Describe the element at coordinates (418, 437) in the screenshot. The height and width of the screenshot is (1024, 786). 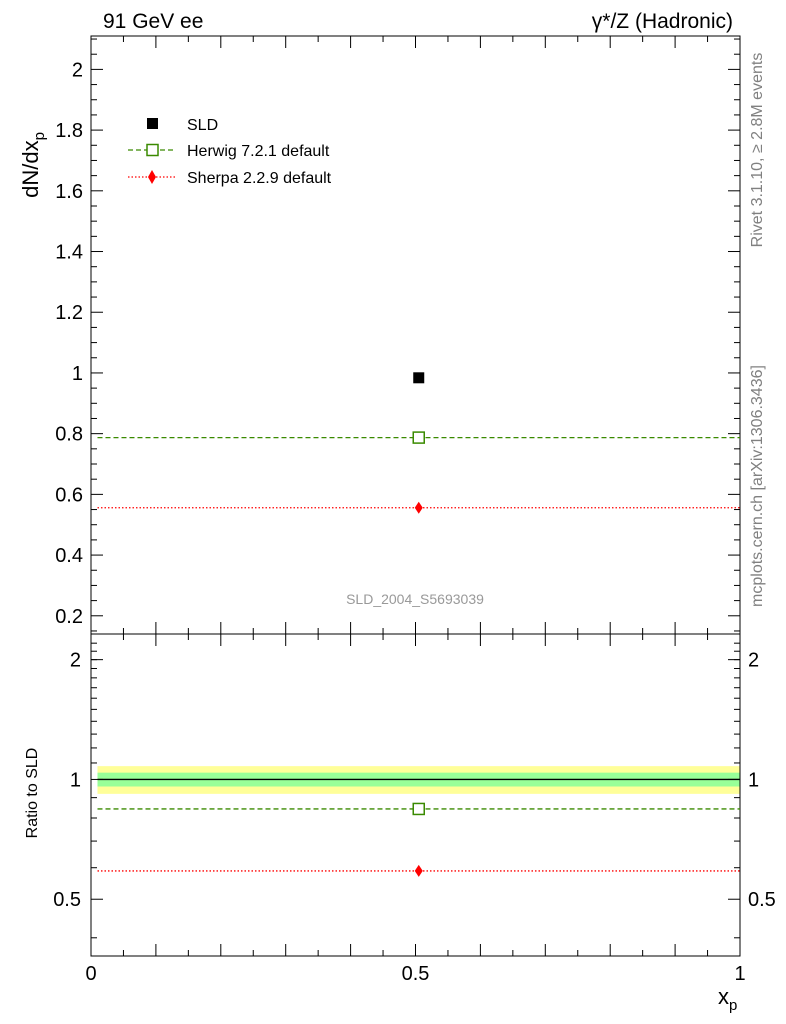
I see `herwig-marker` at that location.